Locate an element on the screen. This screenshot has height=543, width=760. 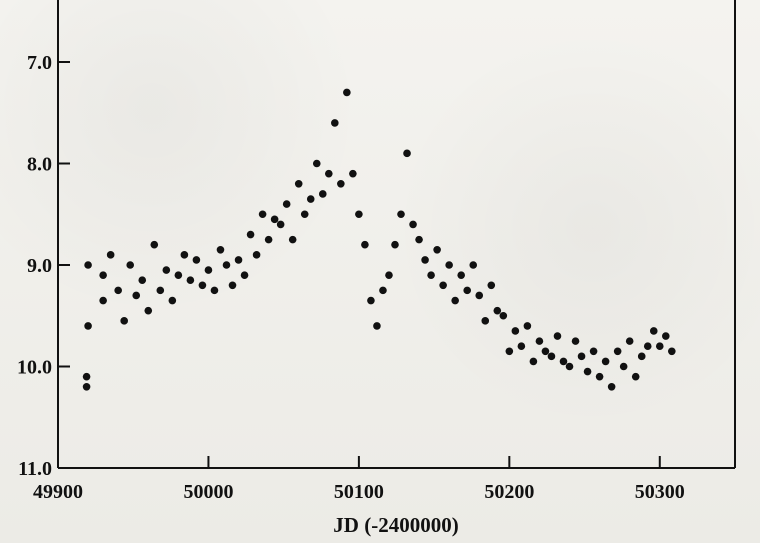
y-tick-label: 9.0 is located at coordinates (39, 266).